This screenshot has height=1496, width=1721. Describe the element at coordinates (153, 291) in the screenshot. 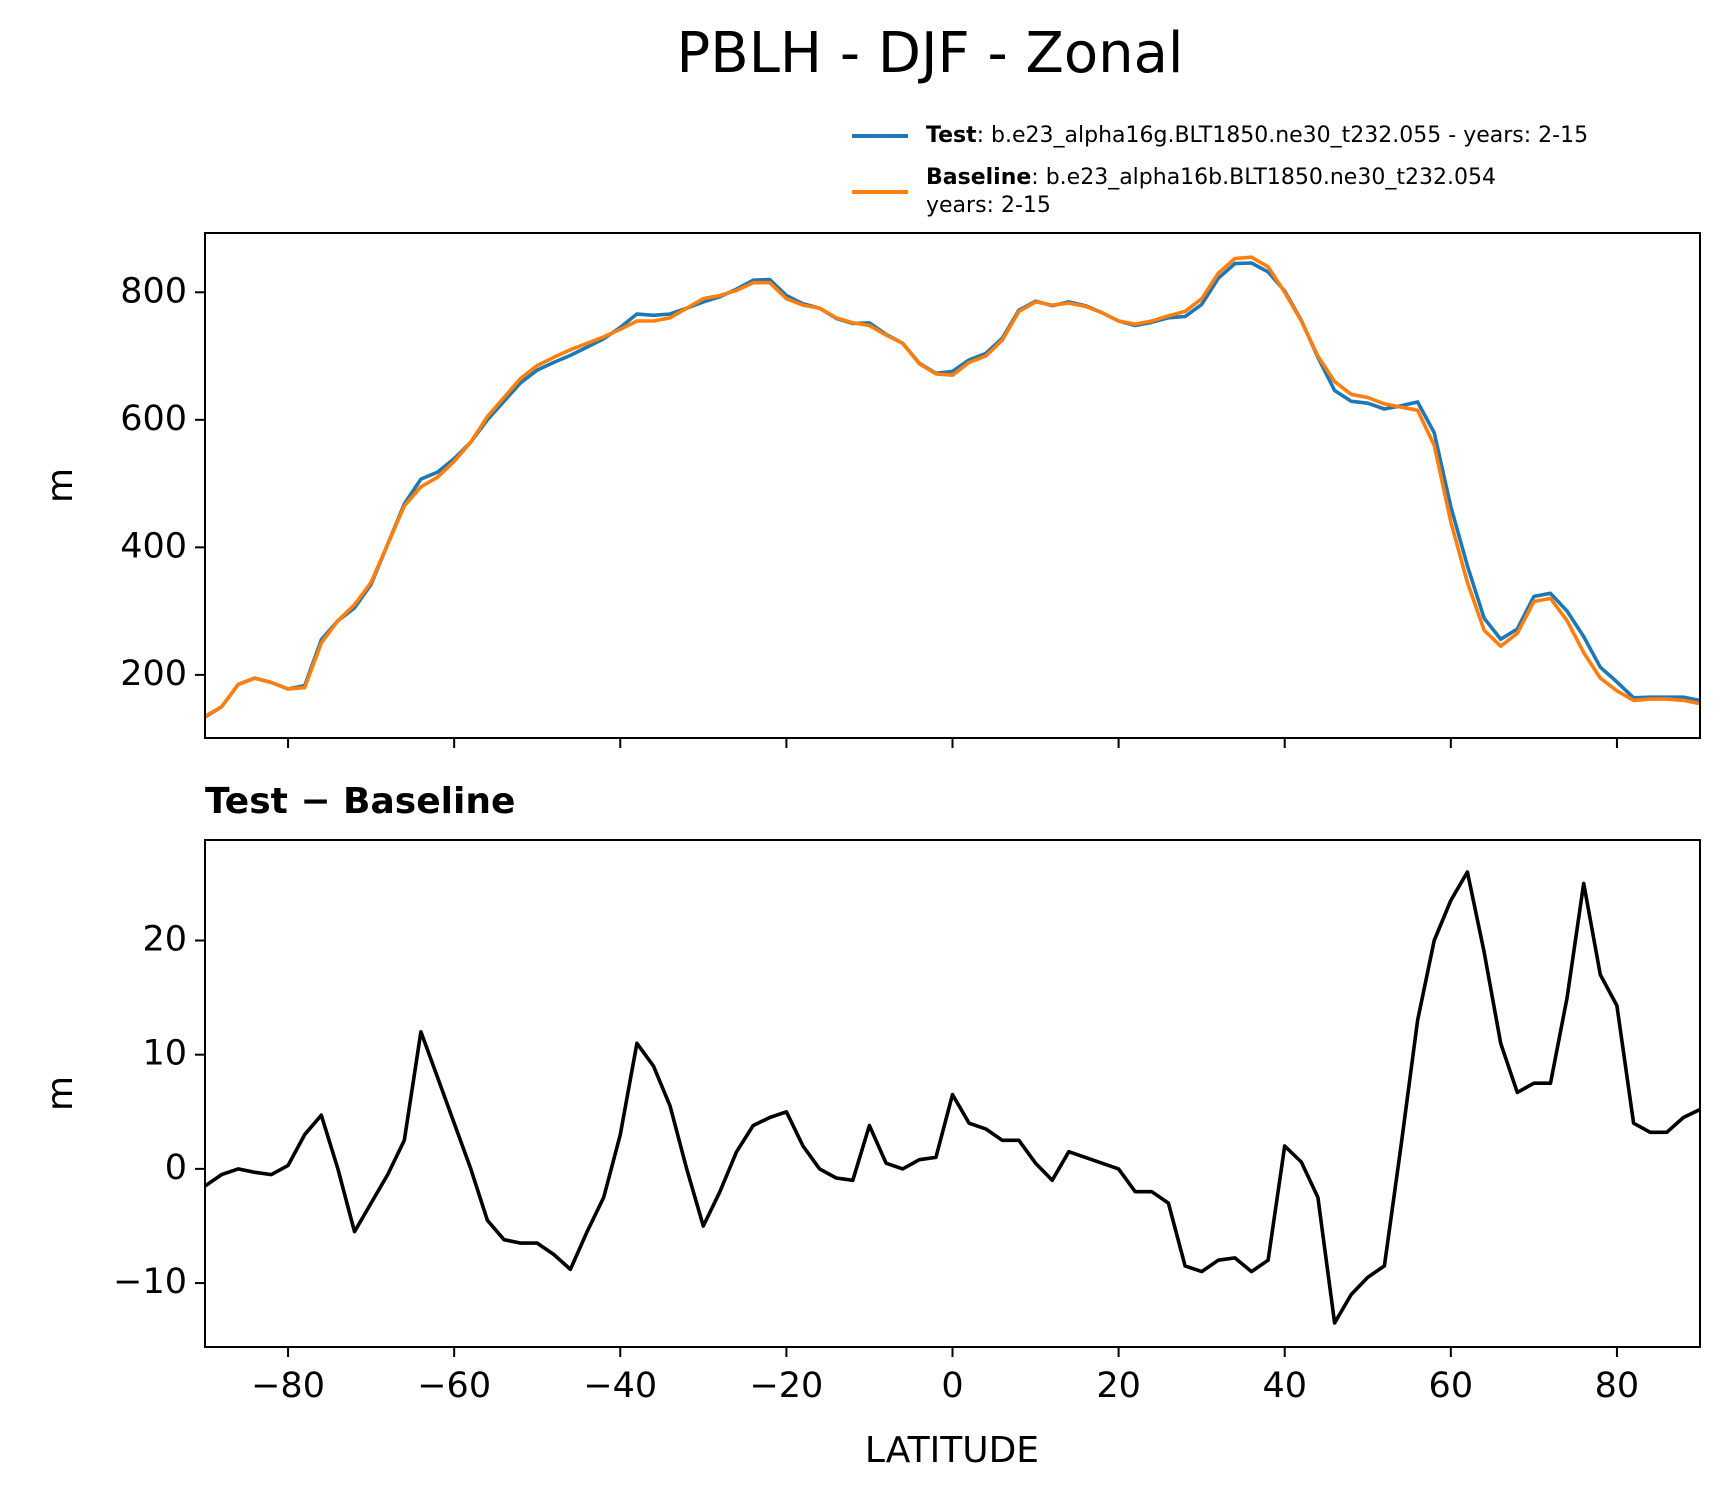

I see `y-tick-label: 800` at that location.